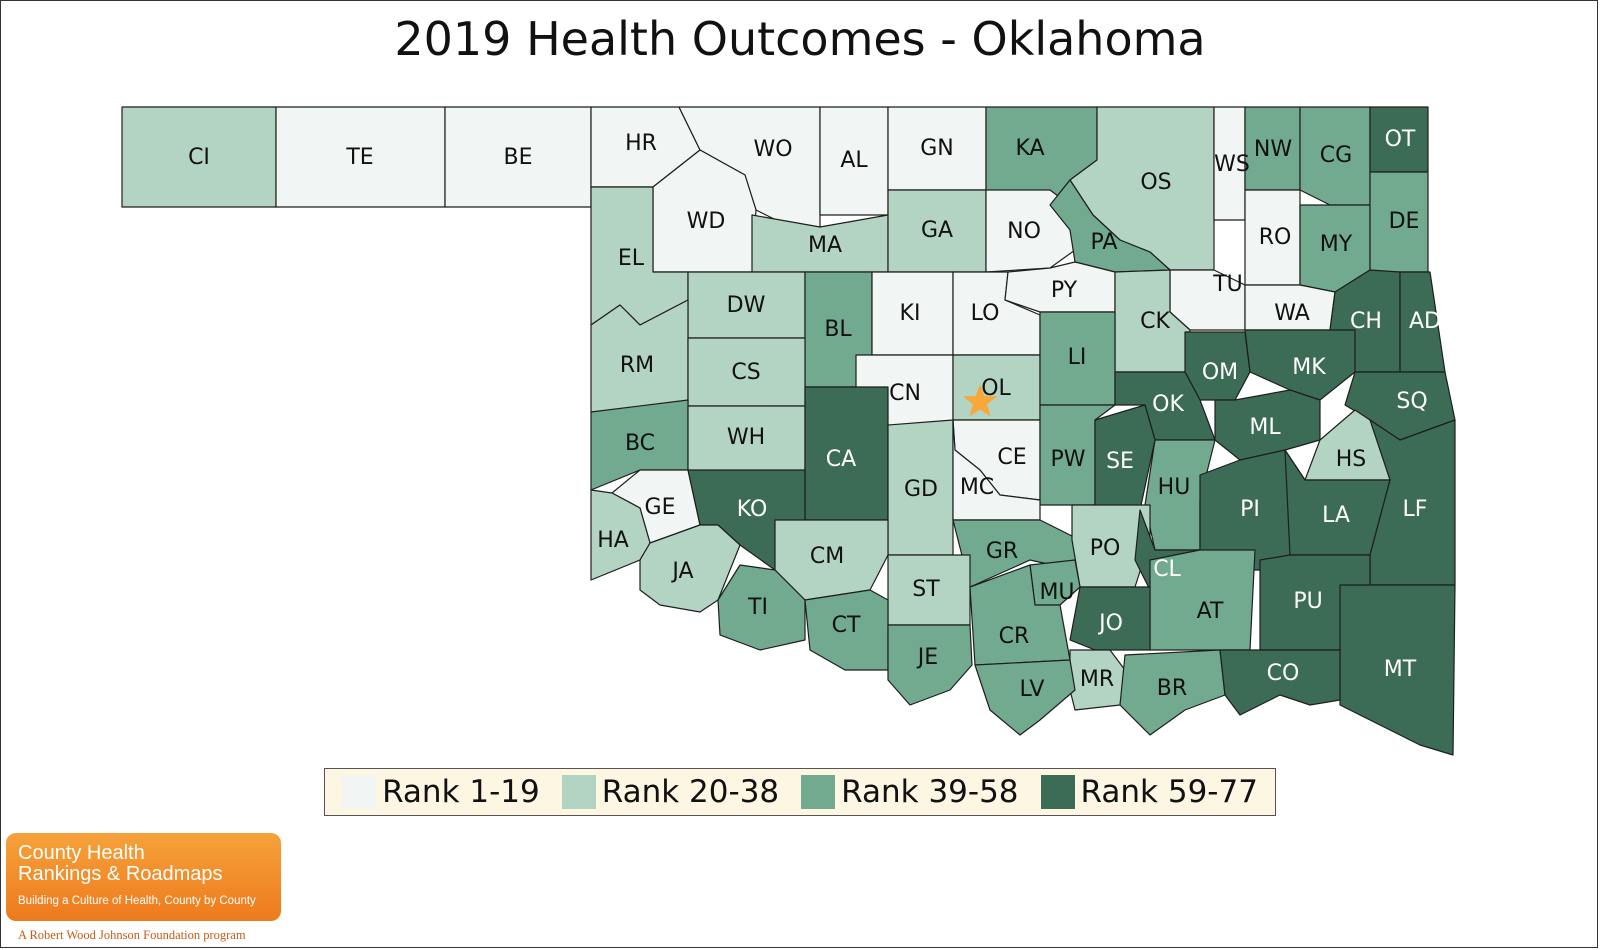  I want to click on county-label-ck: CK, so click(1155, 321).